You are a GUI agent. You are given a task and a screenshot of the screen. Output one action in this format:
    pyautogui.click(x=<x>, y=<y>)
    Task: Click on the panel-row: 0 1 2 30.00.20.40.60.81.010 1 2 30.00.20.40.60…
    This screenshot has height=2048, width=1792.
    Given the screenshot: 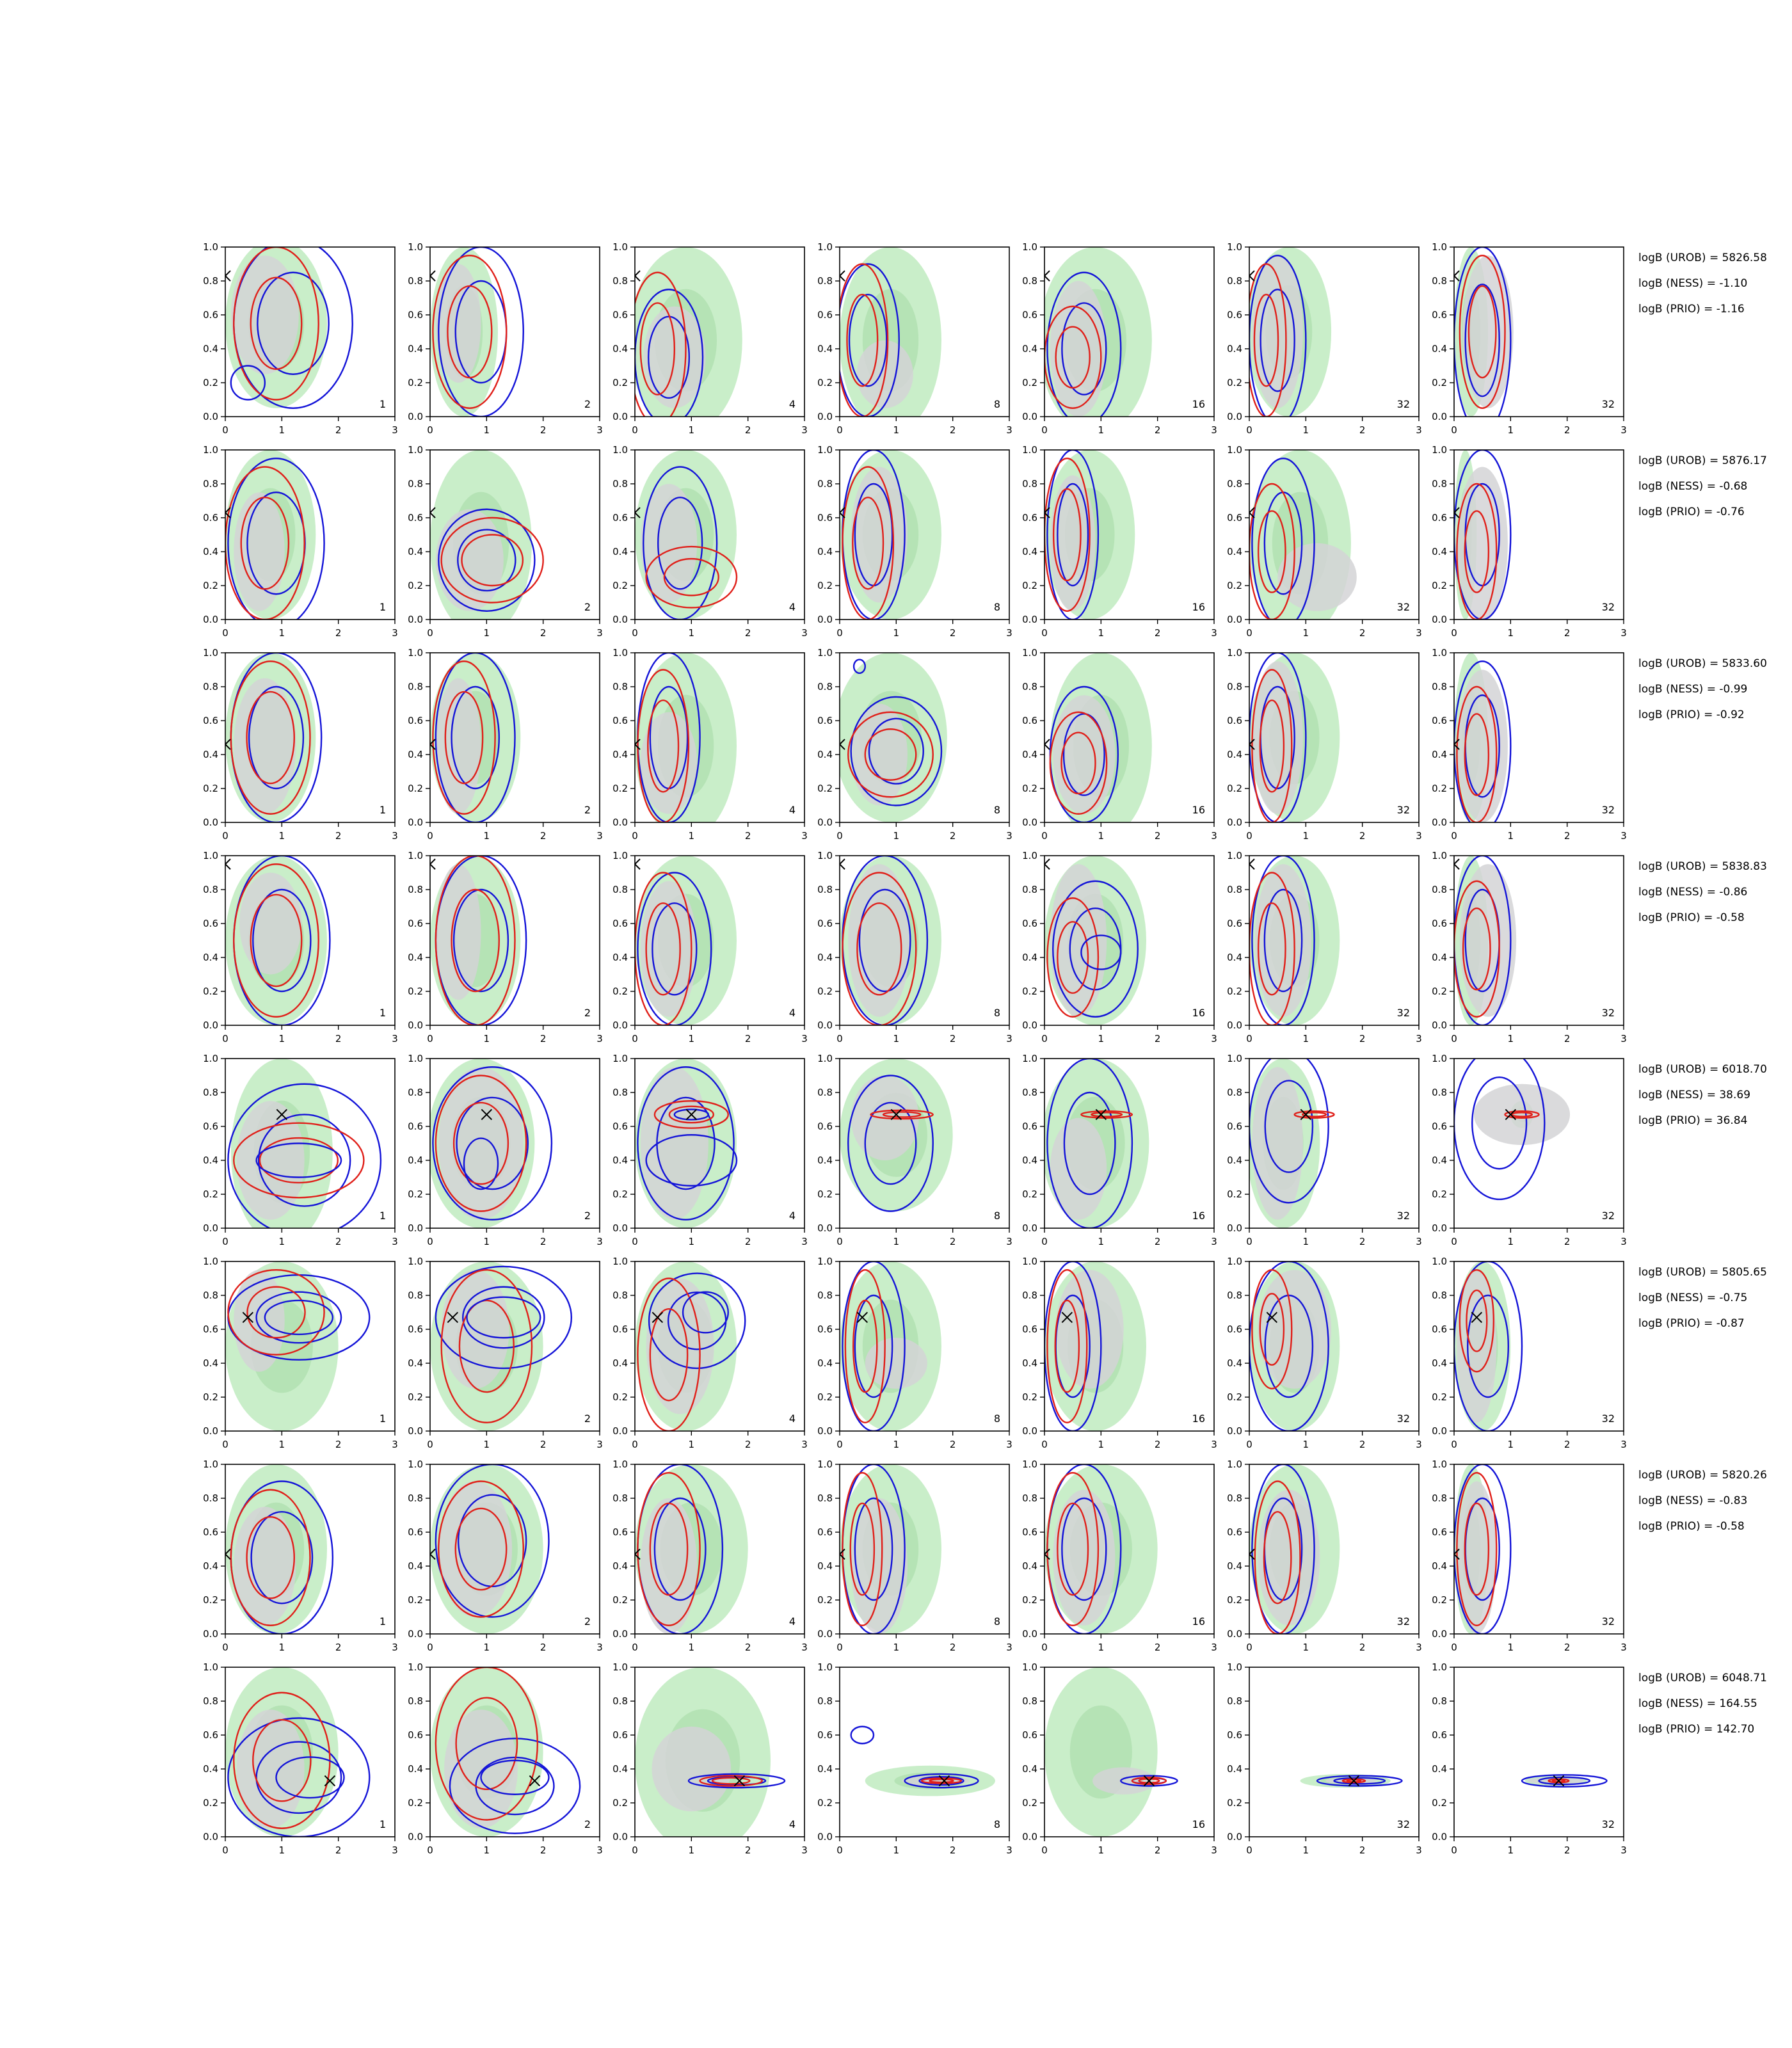 What is the action you would take?
    pyautogui.click(x=985, y=947)
    